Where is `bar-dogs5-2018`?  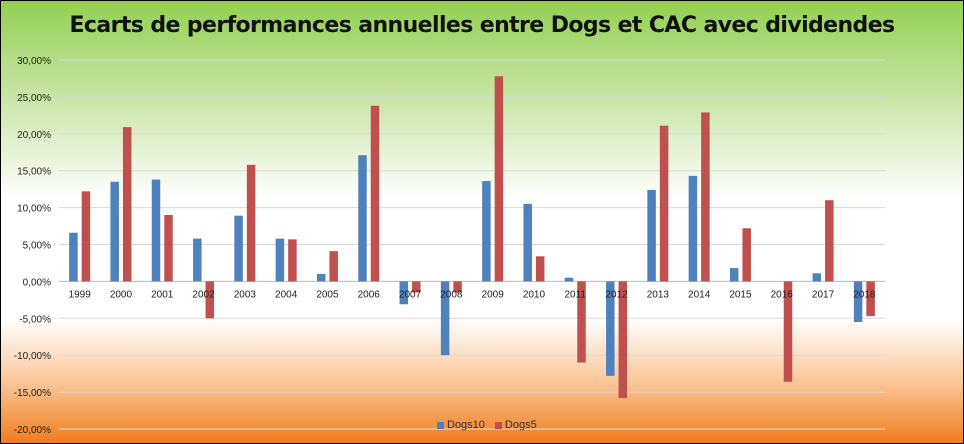
bar-dogs5-2018 is located at coordinates (870, 299).